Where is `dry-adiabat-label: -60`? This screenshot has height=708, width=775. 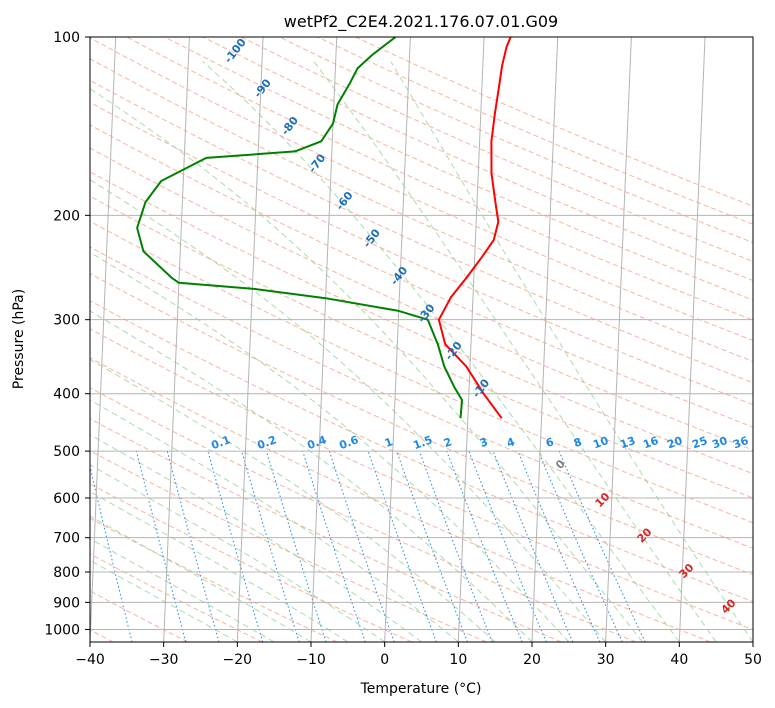
dry-adiabat-label: -60 is located at coordinates (344, 201).